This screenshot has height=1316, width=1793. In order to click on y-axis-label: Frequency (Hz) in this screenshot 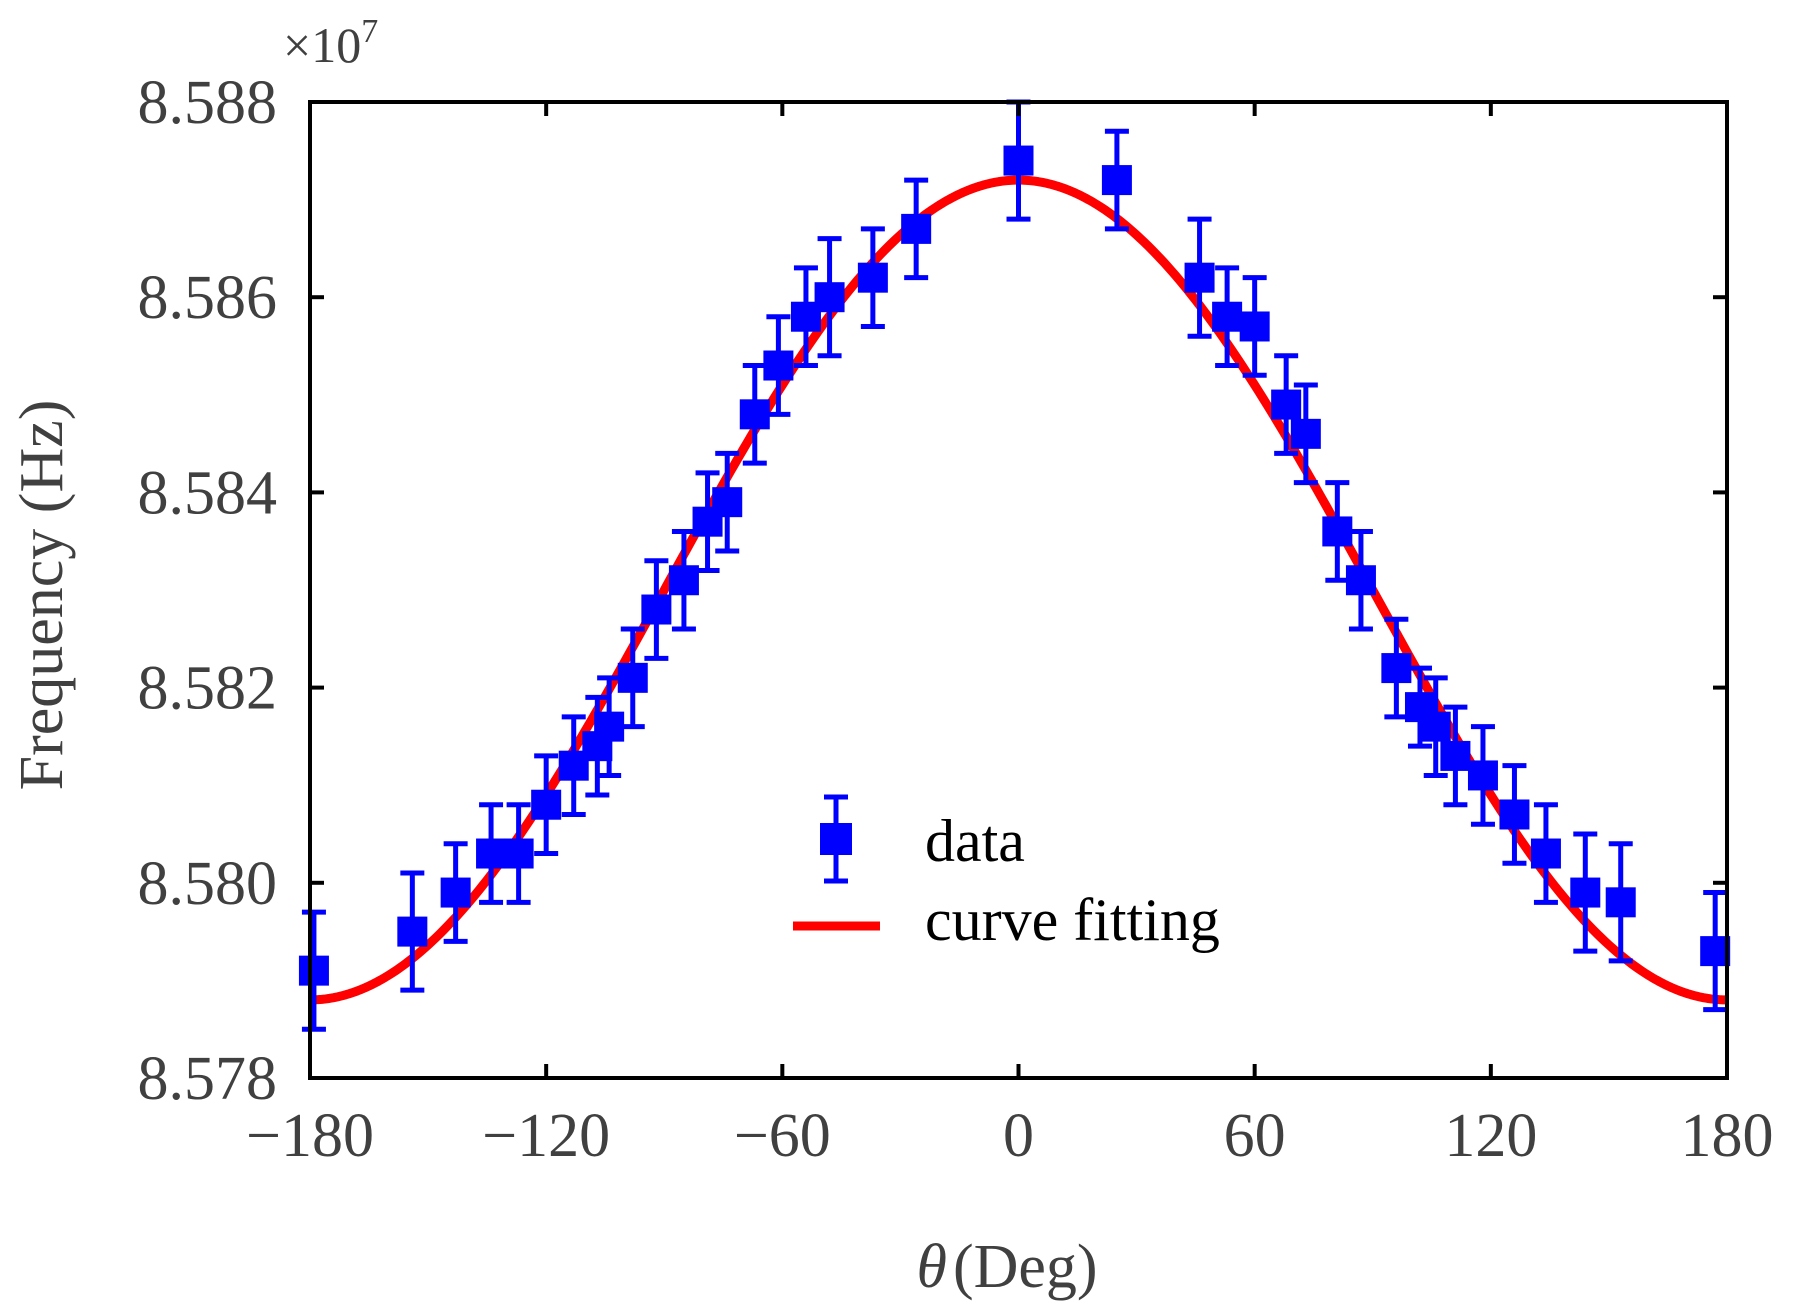, I will do `click(42, 595)`.